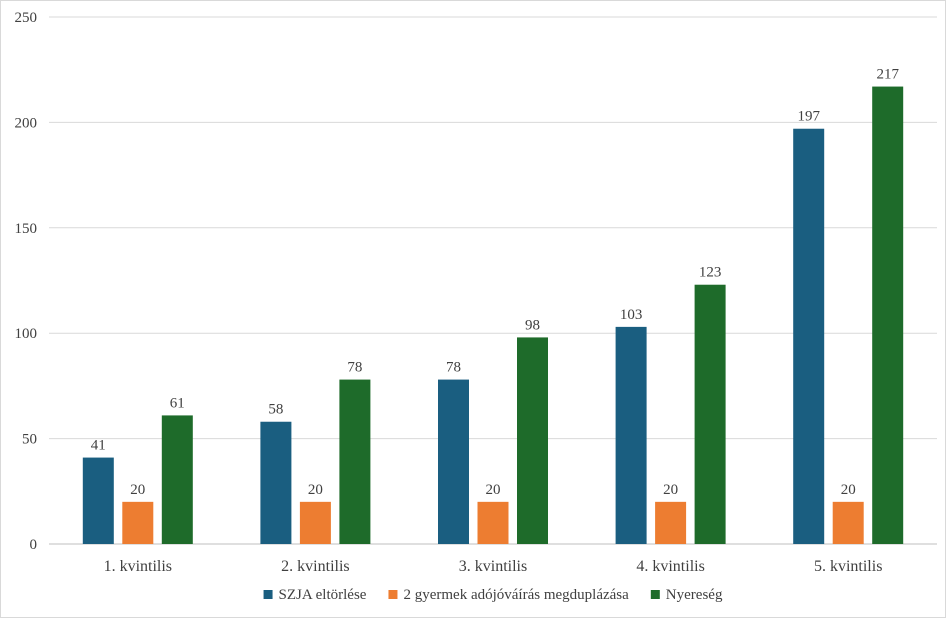 The image size is (946, 619). I want to click on legend-label: 2 gyermek adójóváírás megduplázása, so click(516, 595).